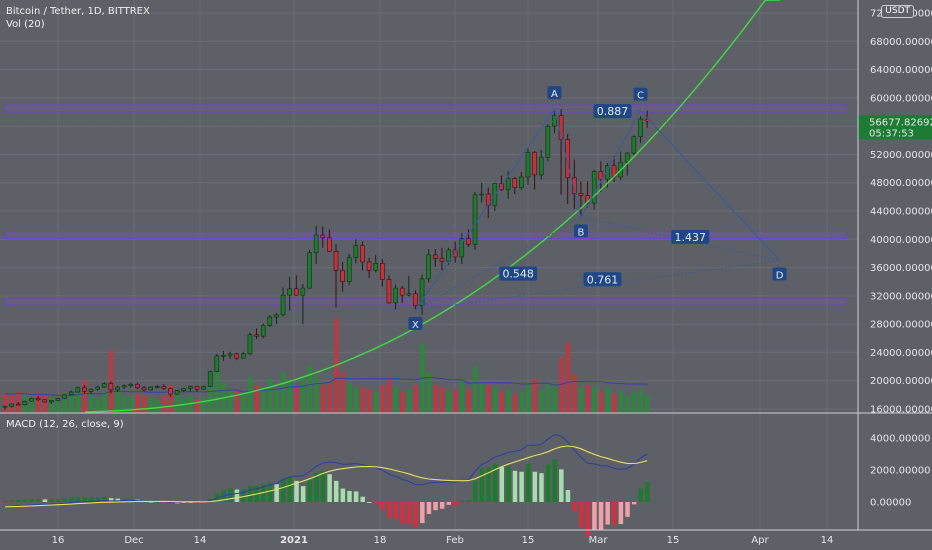 The height and width of the screenshot is (550, 932). Describe the element at coordinates (133, 540) in the screenshot. I see `time-tick-label: Dec` at that location.